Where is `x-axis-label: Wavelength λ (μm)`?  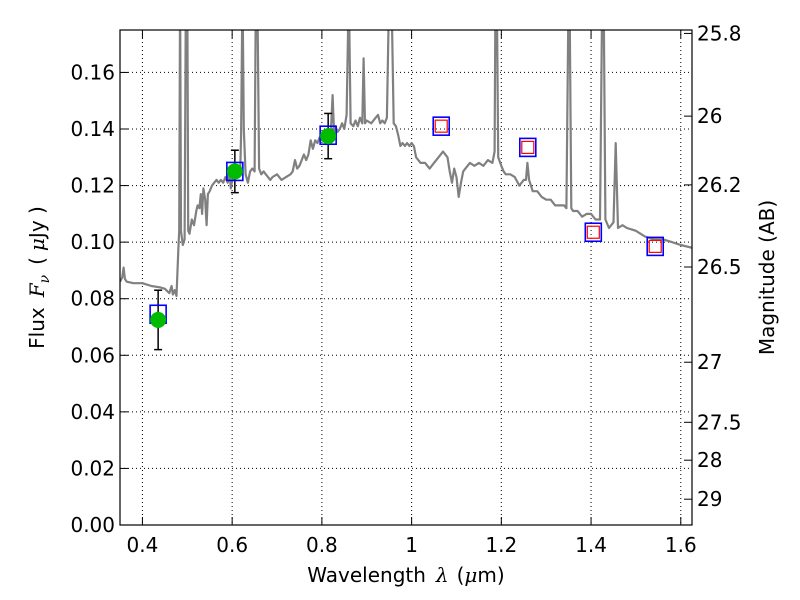 x-axis-label: Wavelength λ (μm) is located at coordinates (405, 575).